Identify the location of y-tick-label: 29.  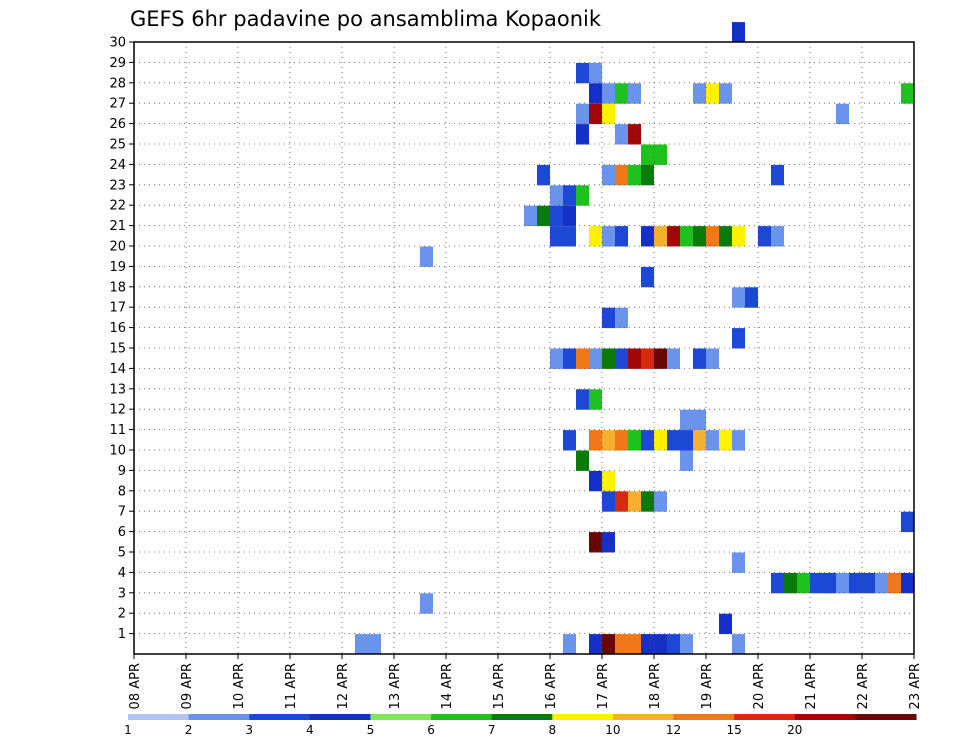
(117, 63).